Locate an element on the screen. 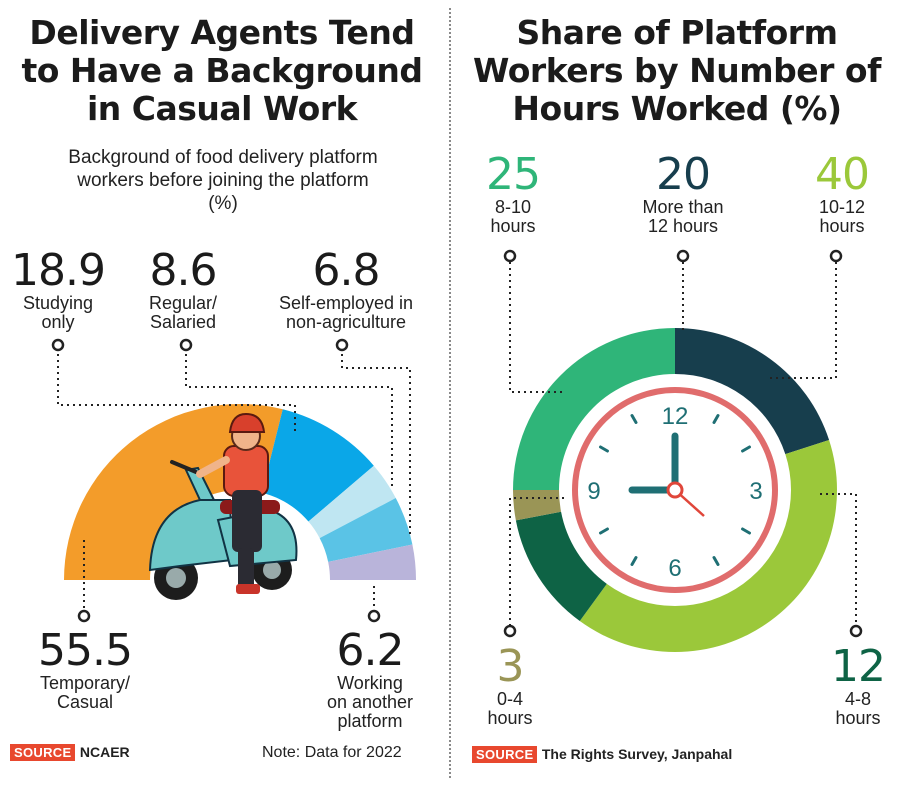 Image resolution: width=900 pixels, height=786 pixels. left-leader-dots is located at coordinates (216, 480).